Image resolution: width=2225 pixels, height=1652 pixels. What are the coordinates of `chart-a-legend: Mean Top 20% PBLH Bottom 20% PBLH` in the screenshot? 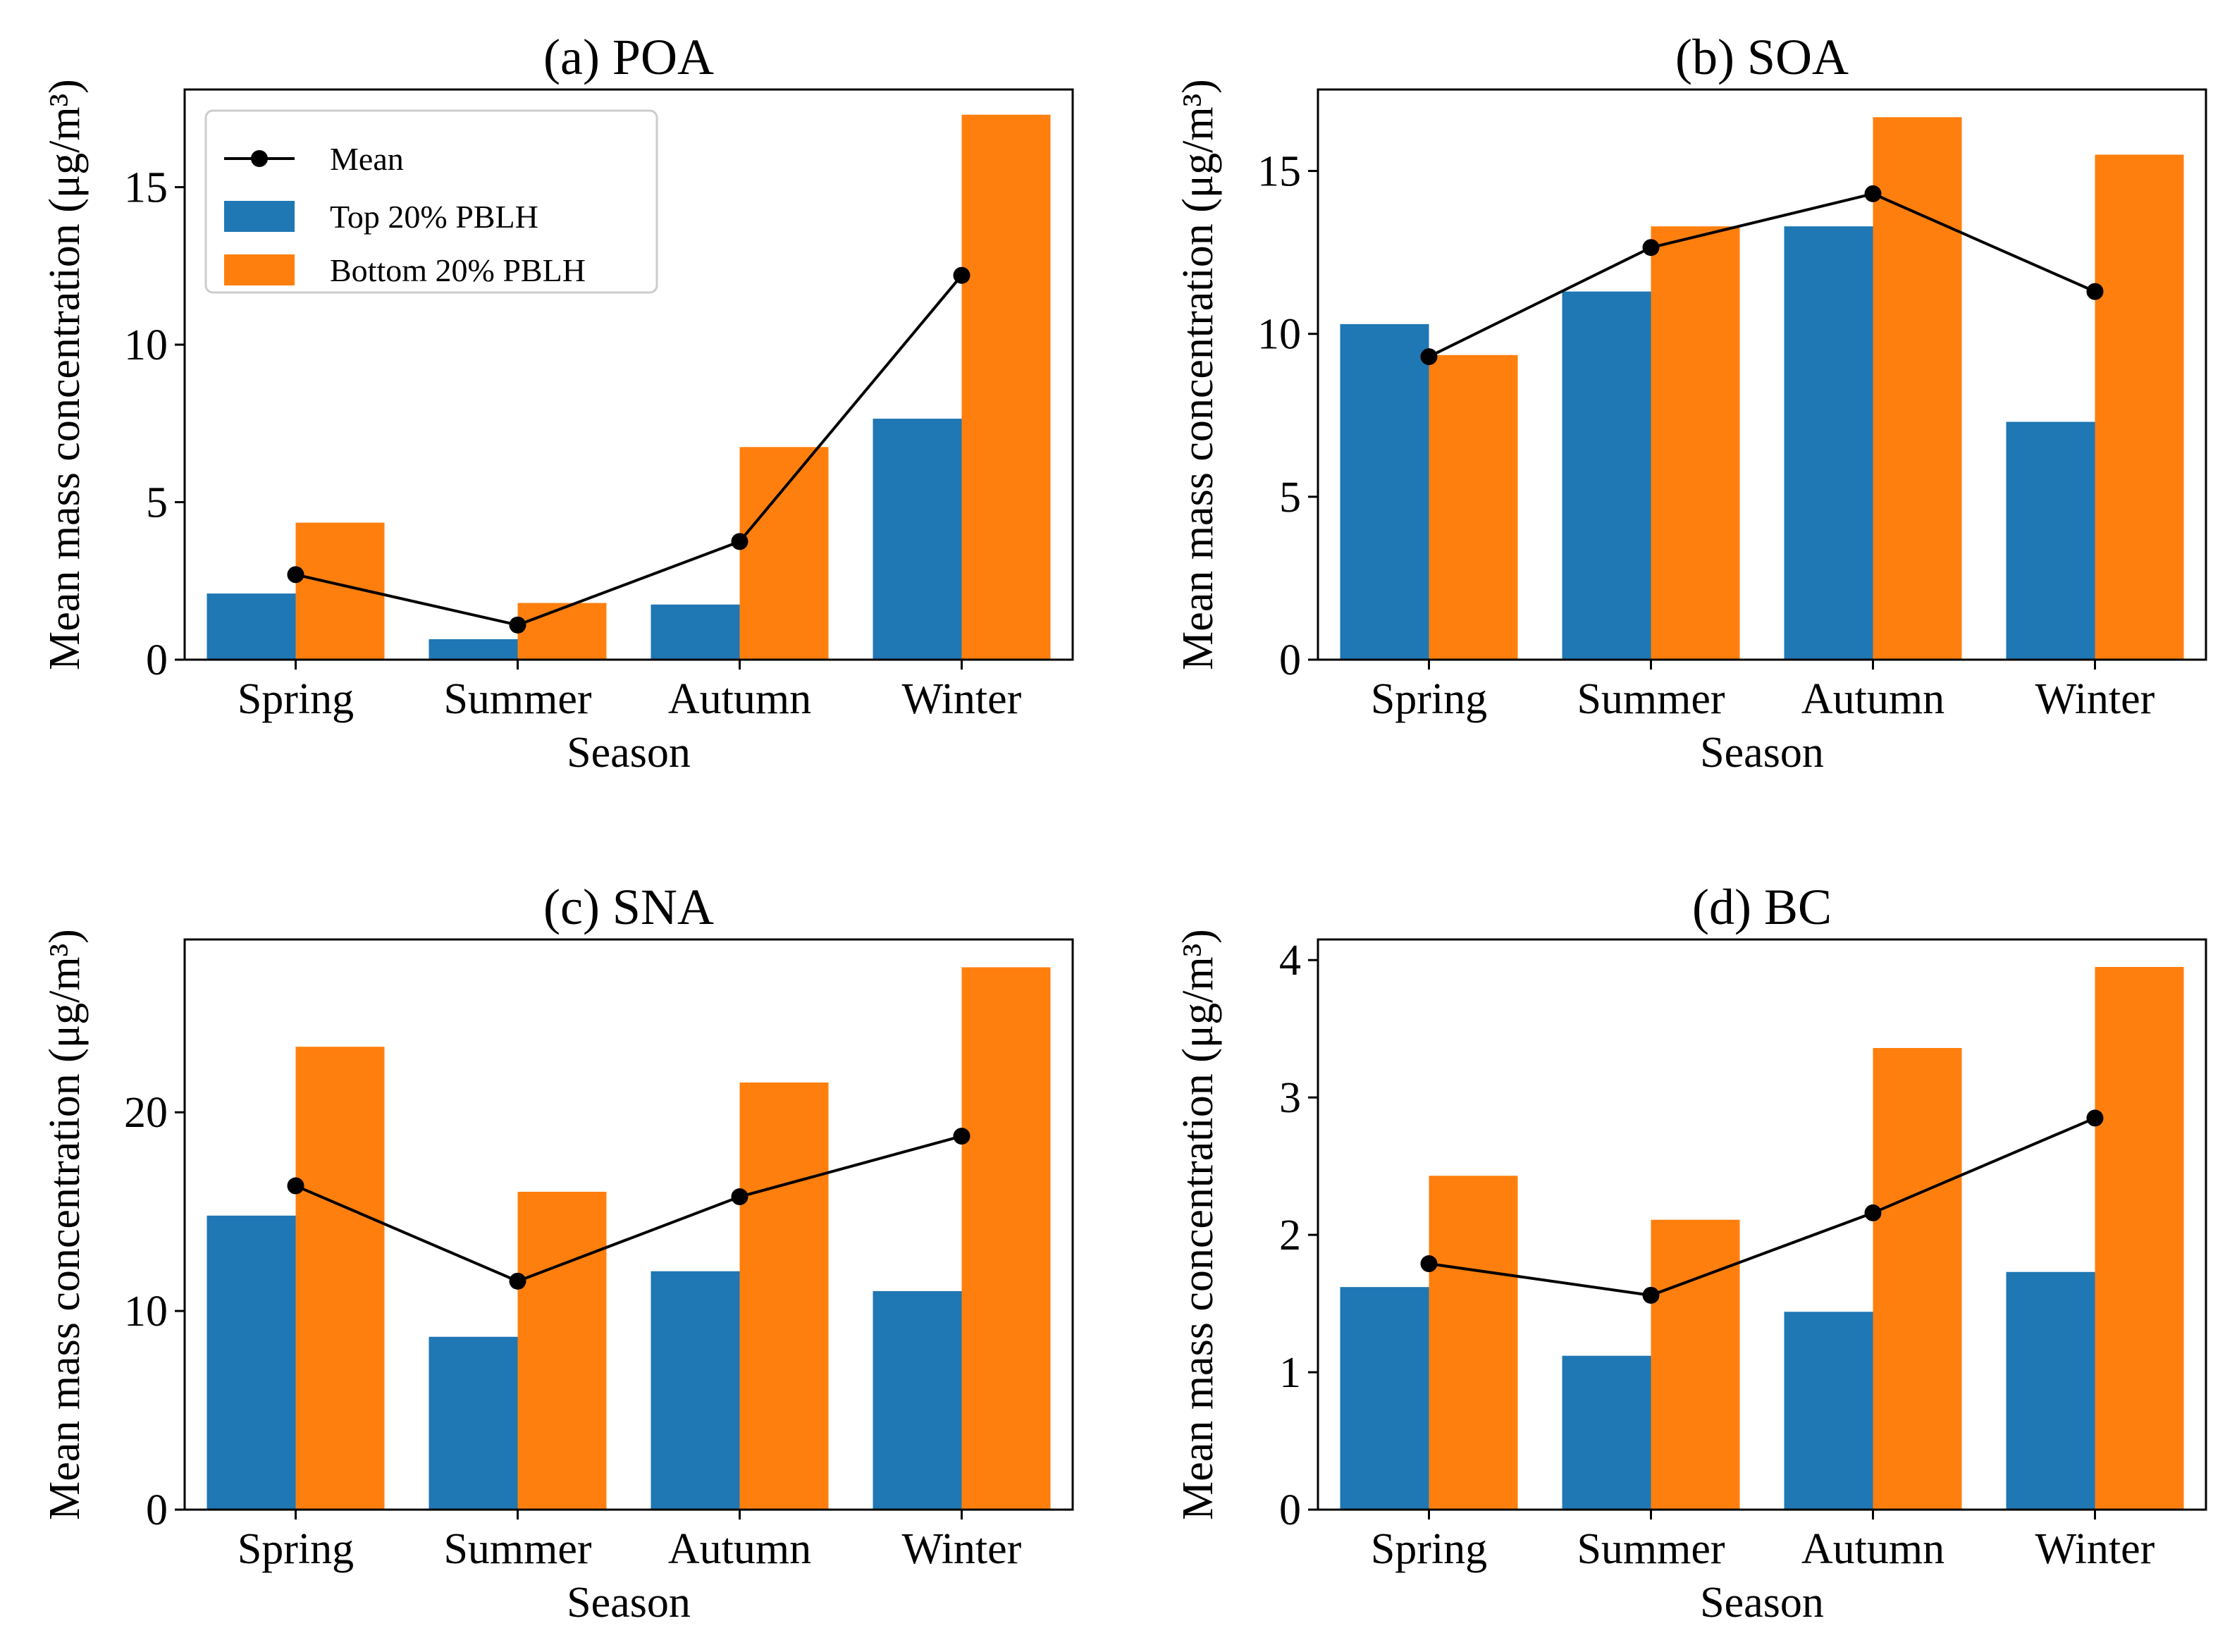 It's located at (431, 201).